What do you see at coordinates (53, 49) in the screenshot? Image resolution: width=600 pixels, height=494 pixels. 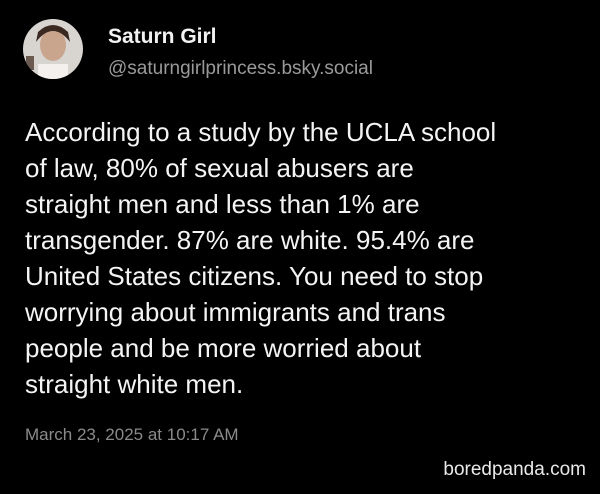 I see `avatar` at bounding box center [53, 49].